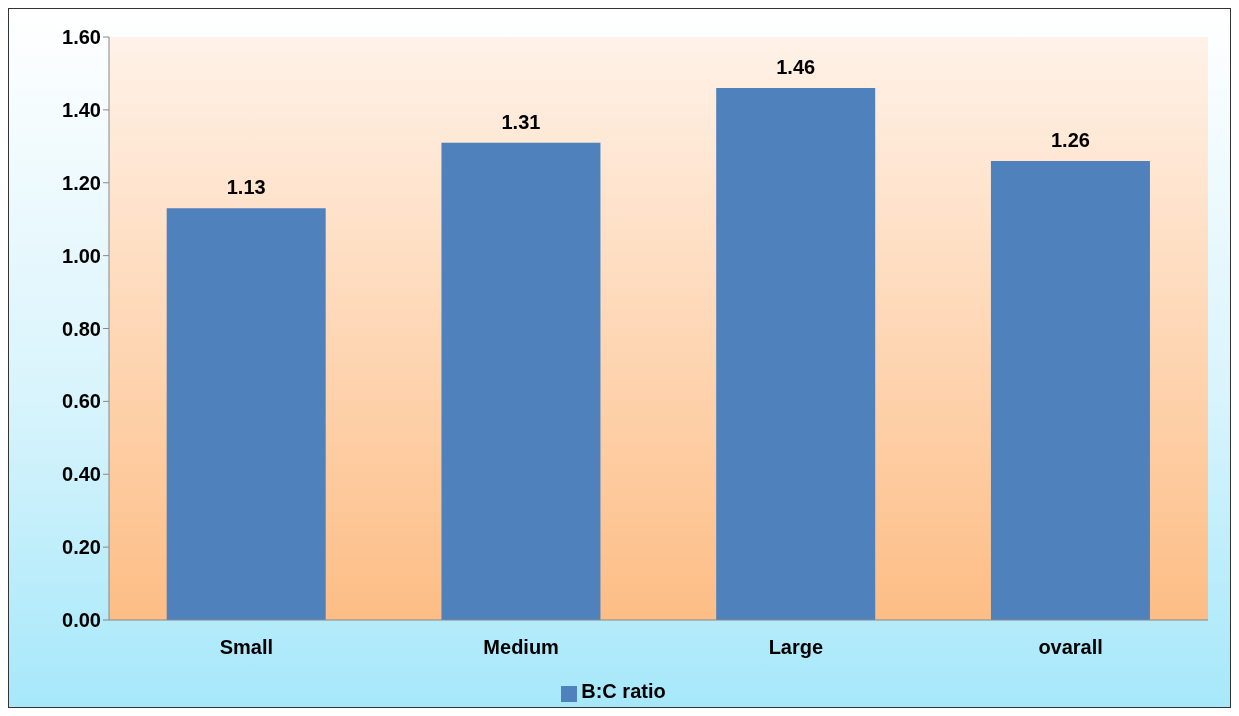 This screenshot has height=716, width=1239. I want to click on data-label: 1.26, so click(1070, 139).